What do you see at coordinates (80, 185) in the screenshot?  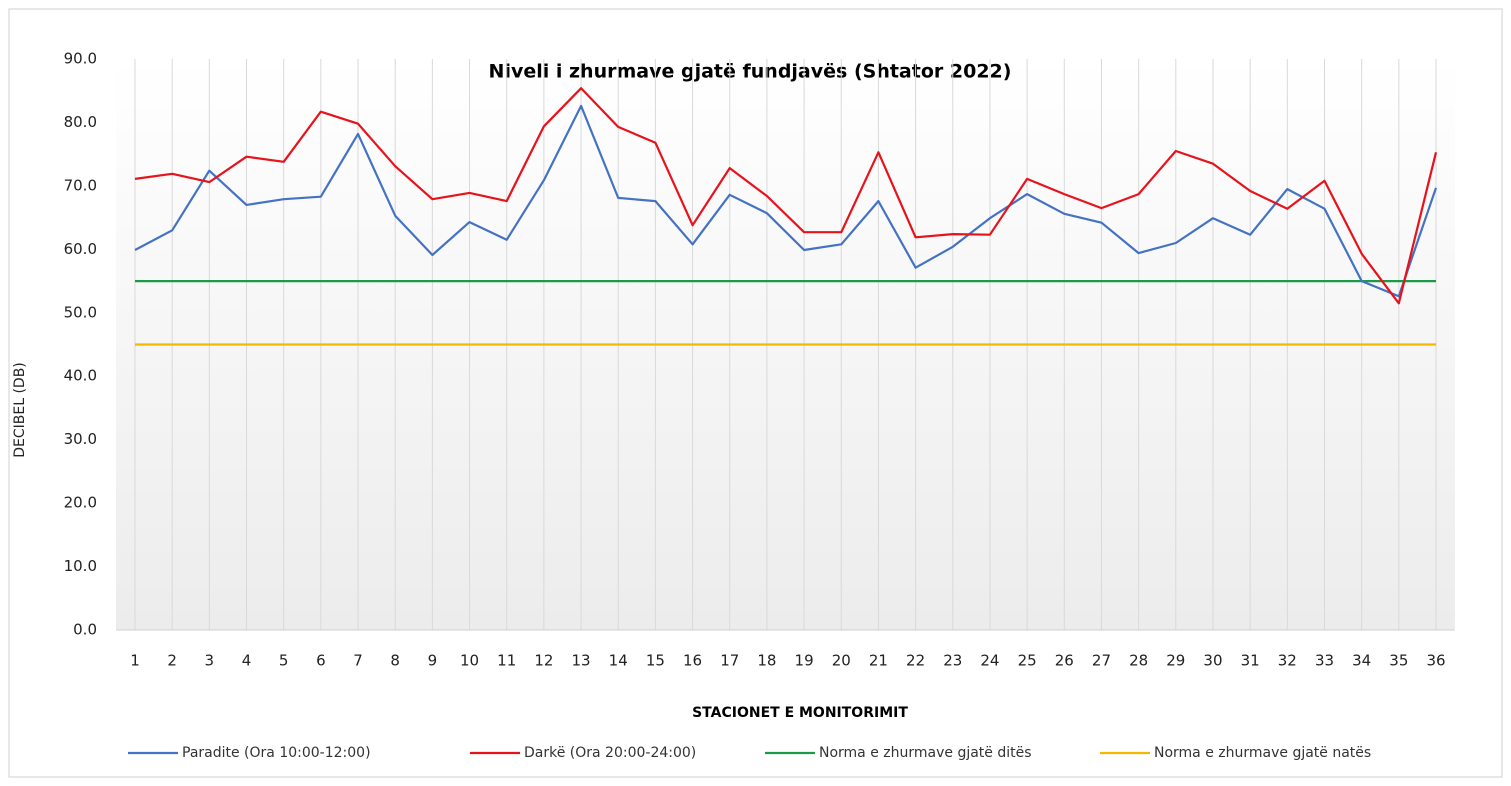 I see `y-tick-label: 70.0` at bounding box center [80, 185].